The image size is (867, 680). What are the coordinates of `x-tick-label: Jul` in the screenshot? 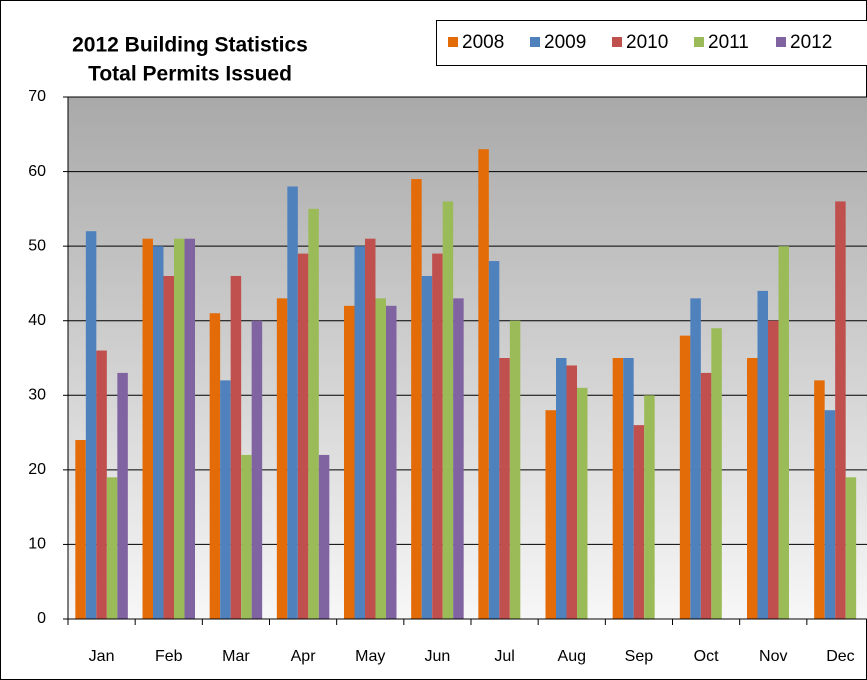 It's located at (504, 656).